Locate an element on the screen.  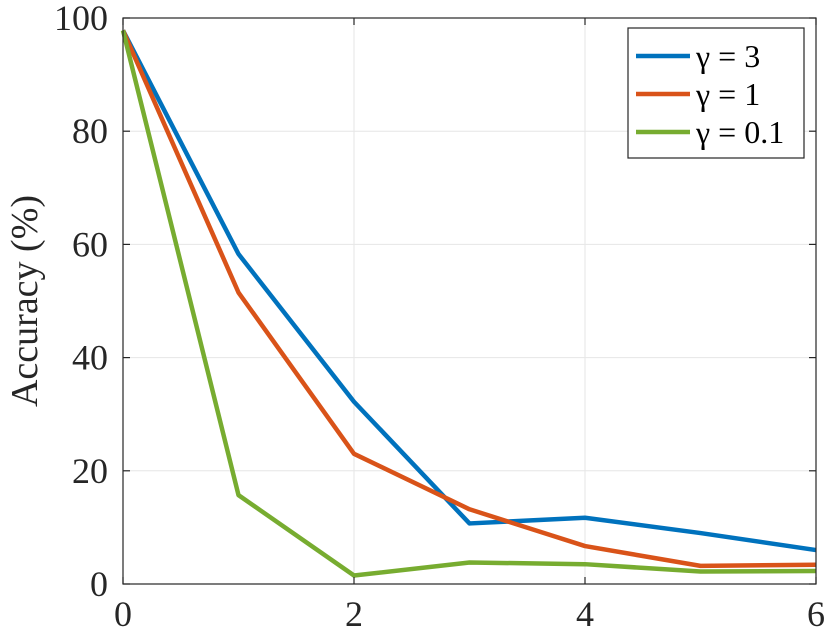
x-tick-label: 0 is located at coordinates (123, 614).